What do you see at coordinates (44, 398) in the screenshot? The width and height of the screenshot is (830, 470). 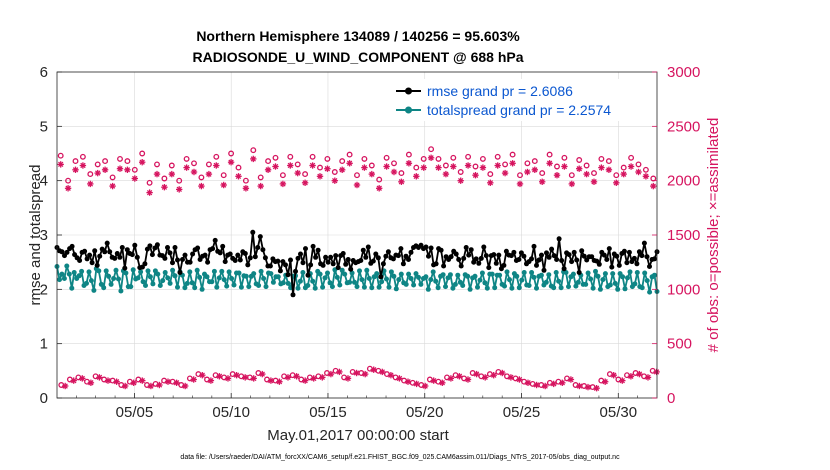 I see `y-tick-label: 0` at bounding box center [44, 398].